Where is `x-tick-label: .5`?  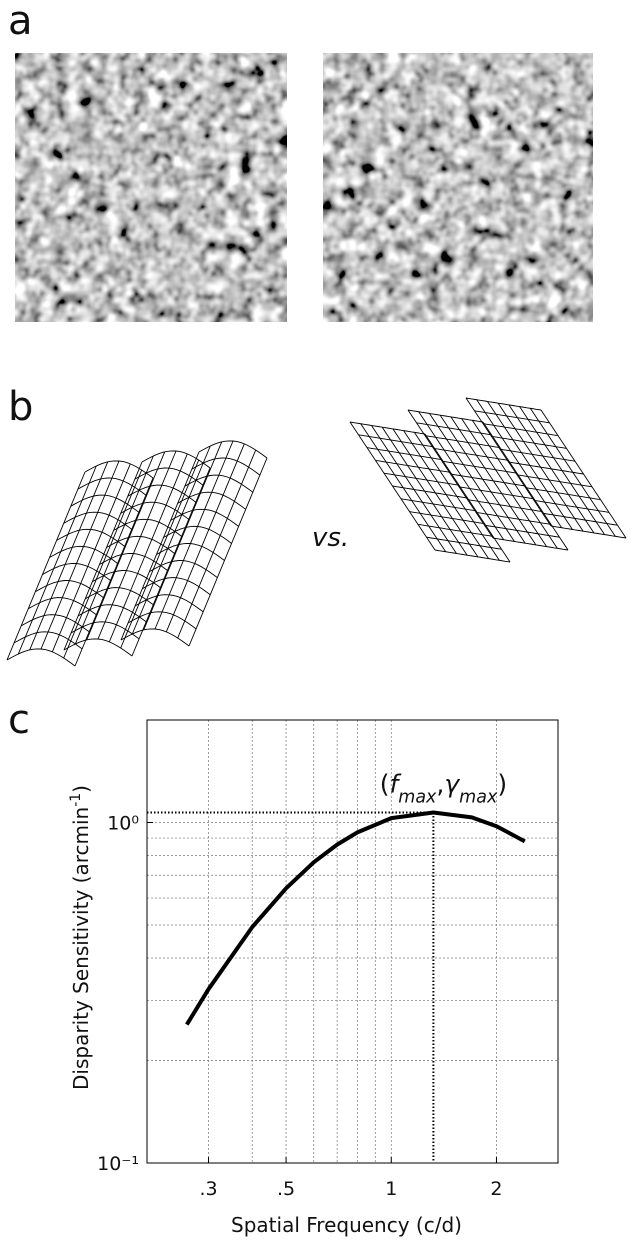 x-tick-label: .5 is located at coordinates (286, 1189).